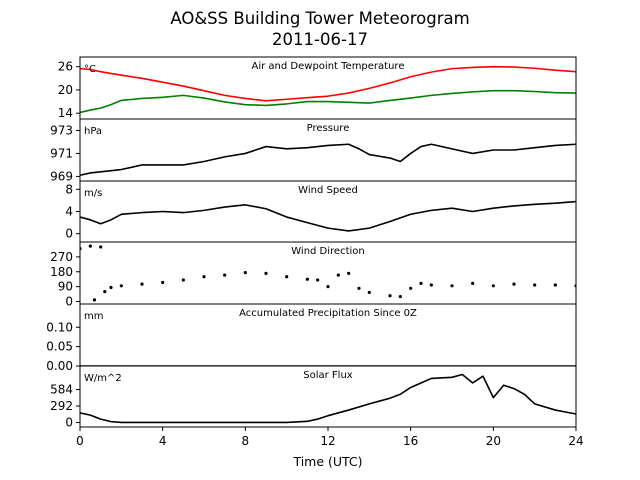 The image size is (640, 480). Describe the element at coordinates (319, 18) in the screenshot. I see `figure-title-line1: AO&SS Building Tower Meteorogram` at that location.